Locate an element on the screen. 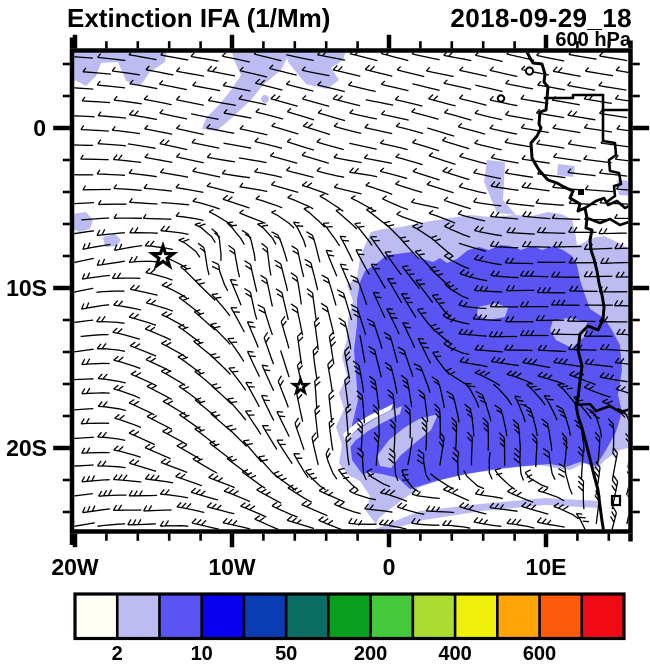 This screenshot has width=650, height=667. svg-text: 50 is located at coordinates (286, 654).